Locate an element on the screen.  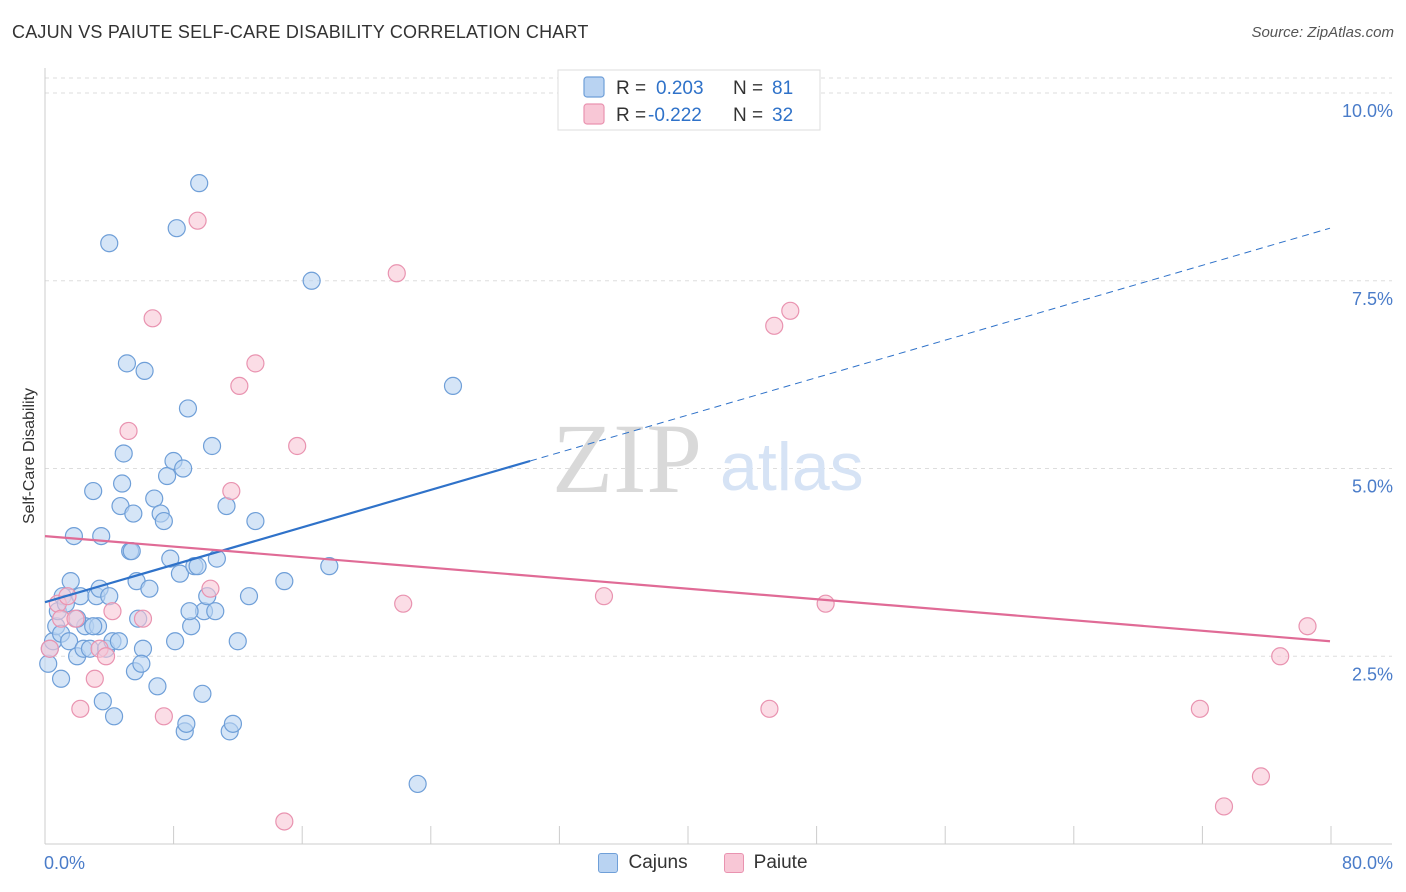
legend-cajun-n-value: 81 is located at coordinates (782, 88).